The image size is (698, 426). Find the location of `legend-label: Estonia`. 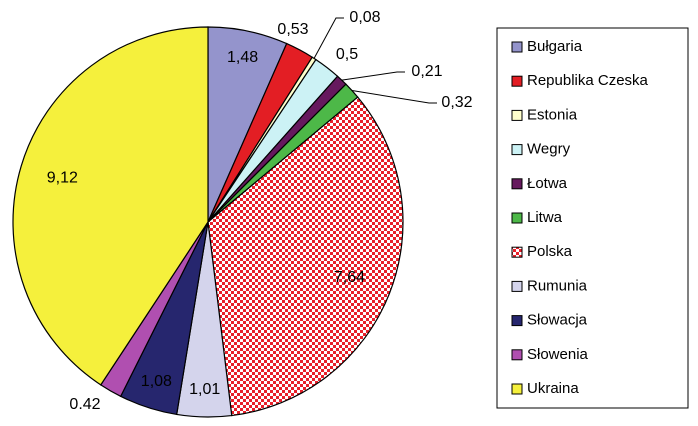

legend-label: Estonia is located at coordinates (552, 114).